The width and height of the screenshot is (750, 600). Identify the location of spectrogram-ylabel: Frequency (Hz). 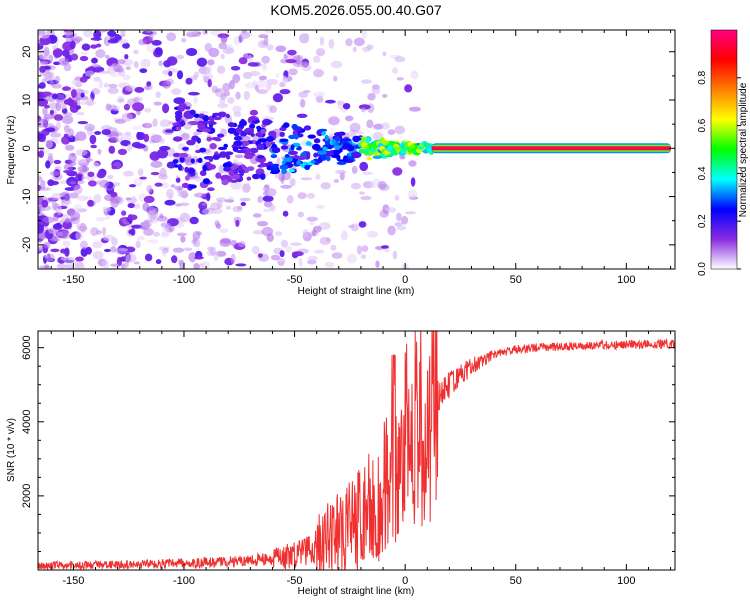
(11, 150).